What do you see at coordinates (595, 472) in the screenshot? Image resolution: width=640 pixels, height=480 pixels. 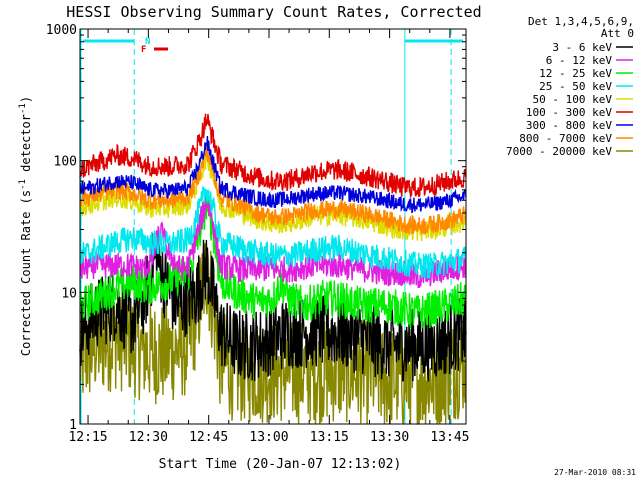 I see `footer-timestamp: 27-Mar-2010 08:31` at bounding box center [595, 472].